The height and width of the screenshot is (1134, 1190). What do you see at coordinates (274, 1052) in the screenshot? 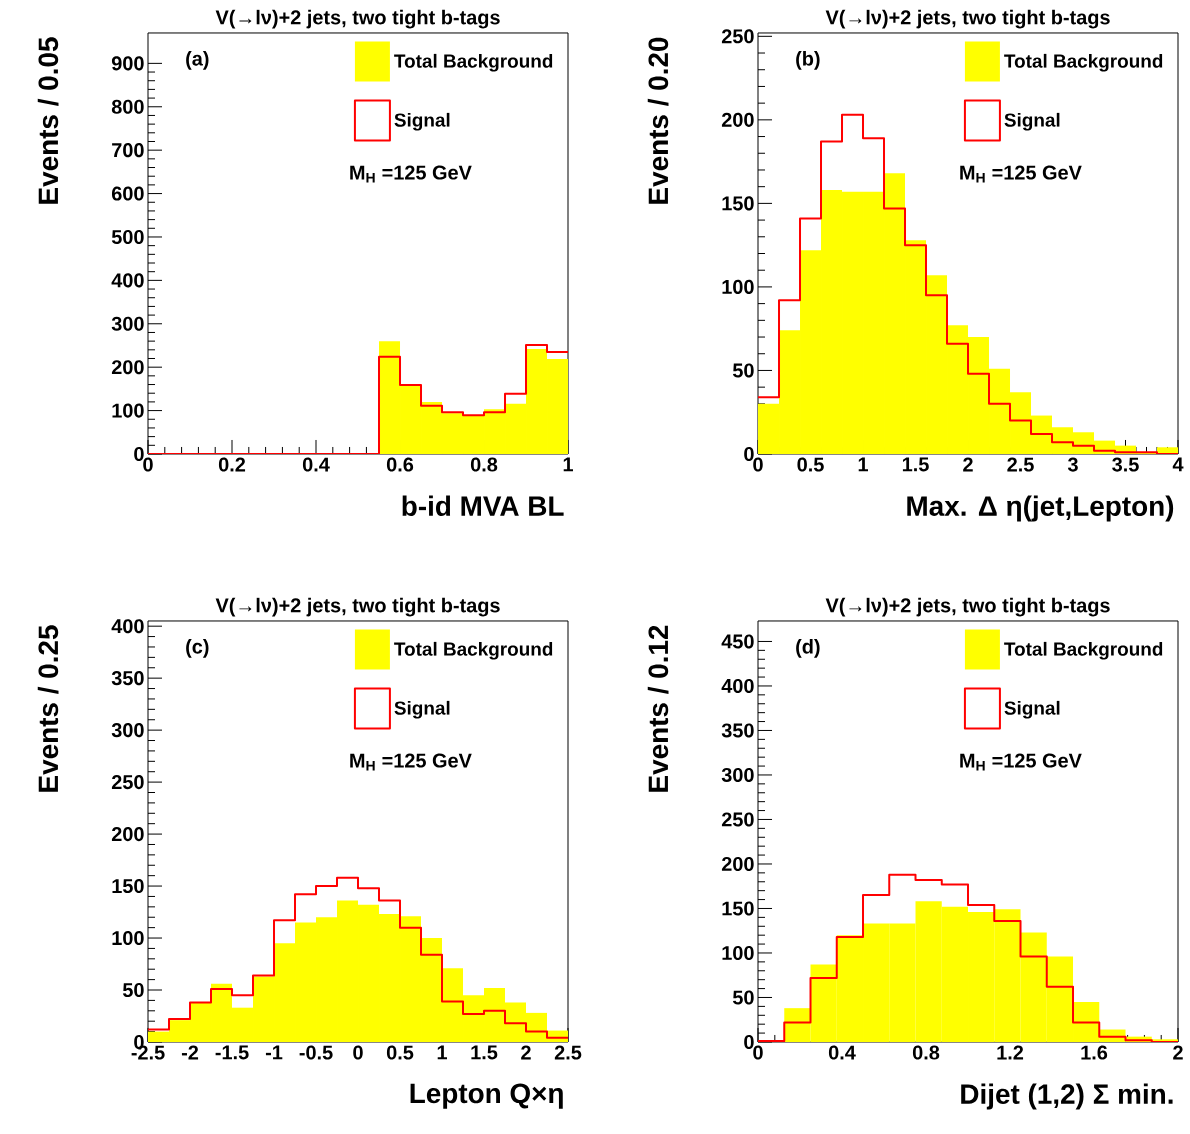
I see `x-tick-label: -1` at bounding box center [274, 1052].